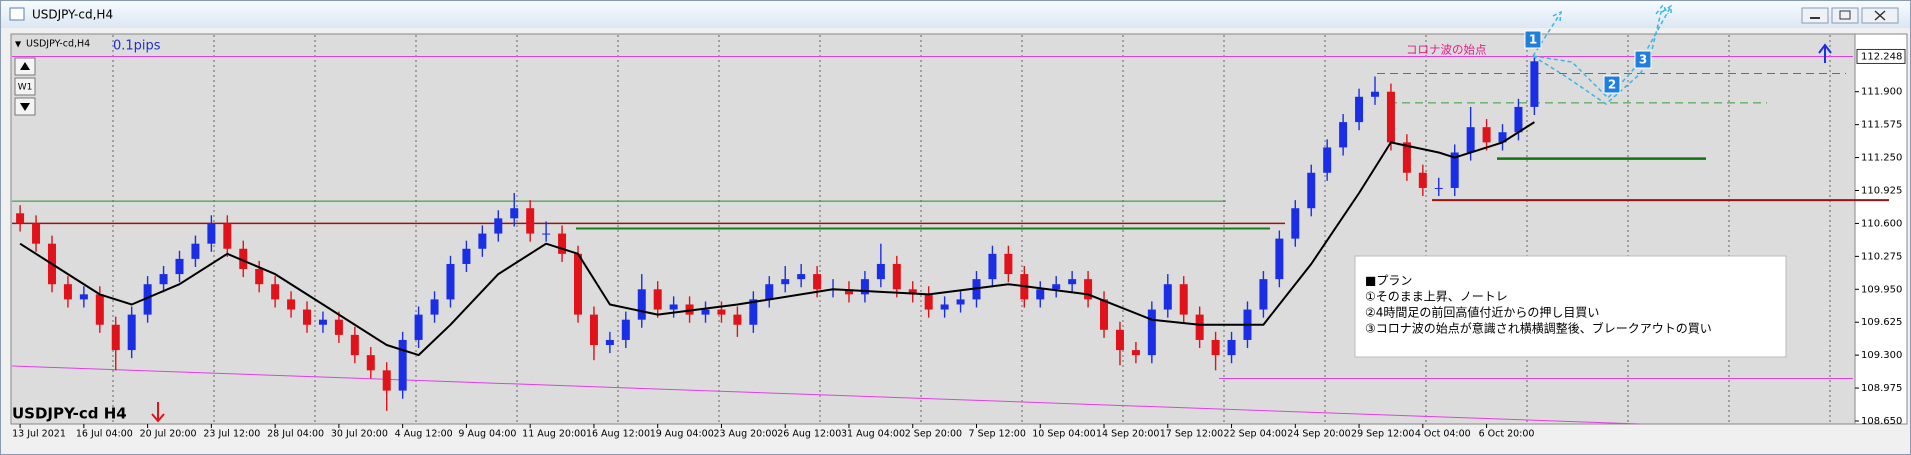  Describe the element at coordinates (554, 434) in the screenshot. I see `x-tick-label: 11 Aug 20:00` at that location.